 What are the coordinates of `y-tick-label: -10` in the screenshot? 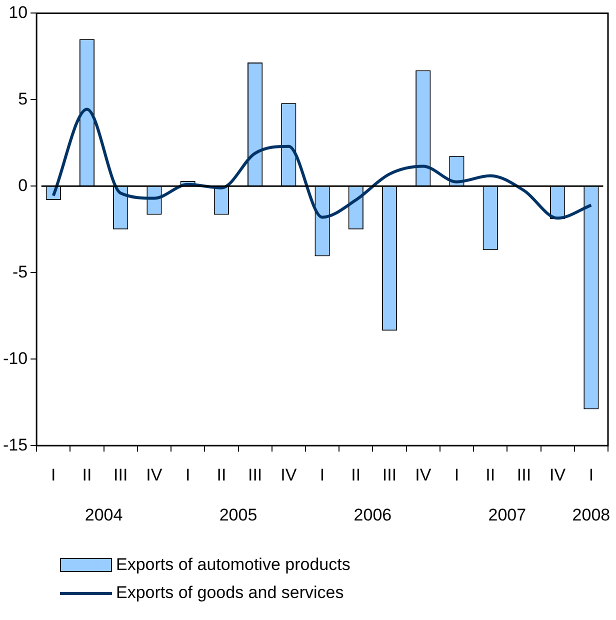 It's located at (15, 358).